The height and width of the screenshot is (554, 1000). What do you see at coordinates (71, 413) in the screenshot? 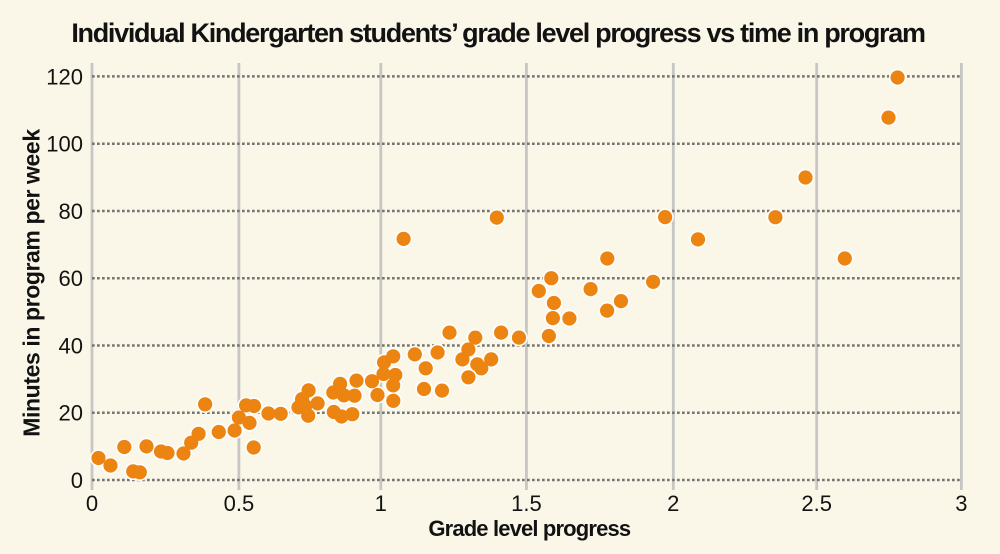
I see `svg-text: 20` at bounding box center [71, 413].